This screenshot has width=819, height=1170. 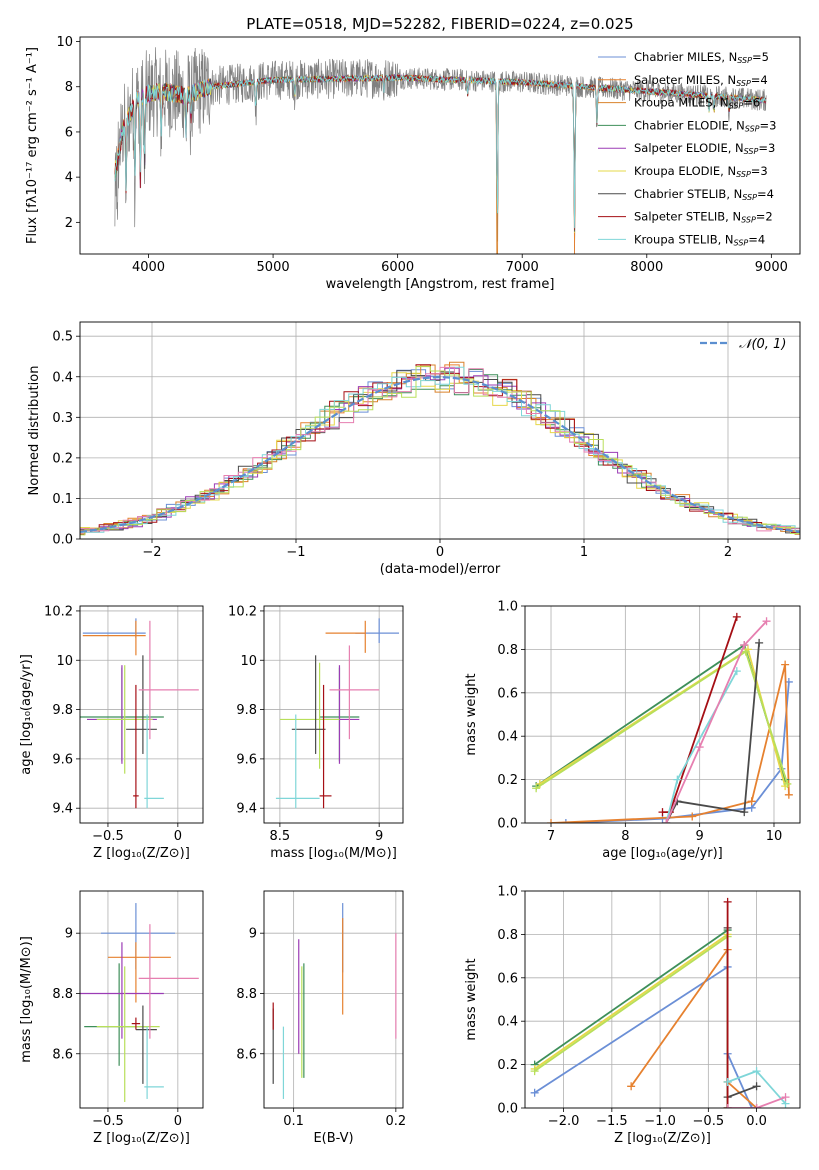 What do you see at coordinates (148, 267) in the screenshot?
I see `x-tick-label: 4000` at bounding box center [148, 267].